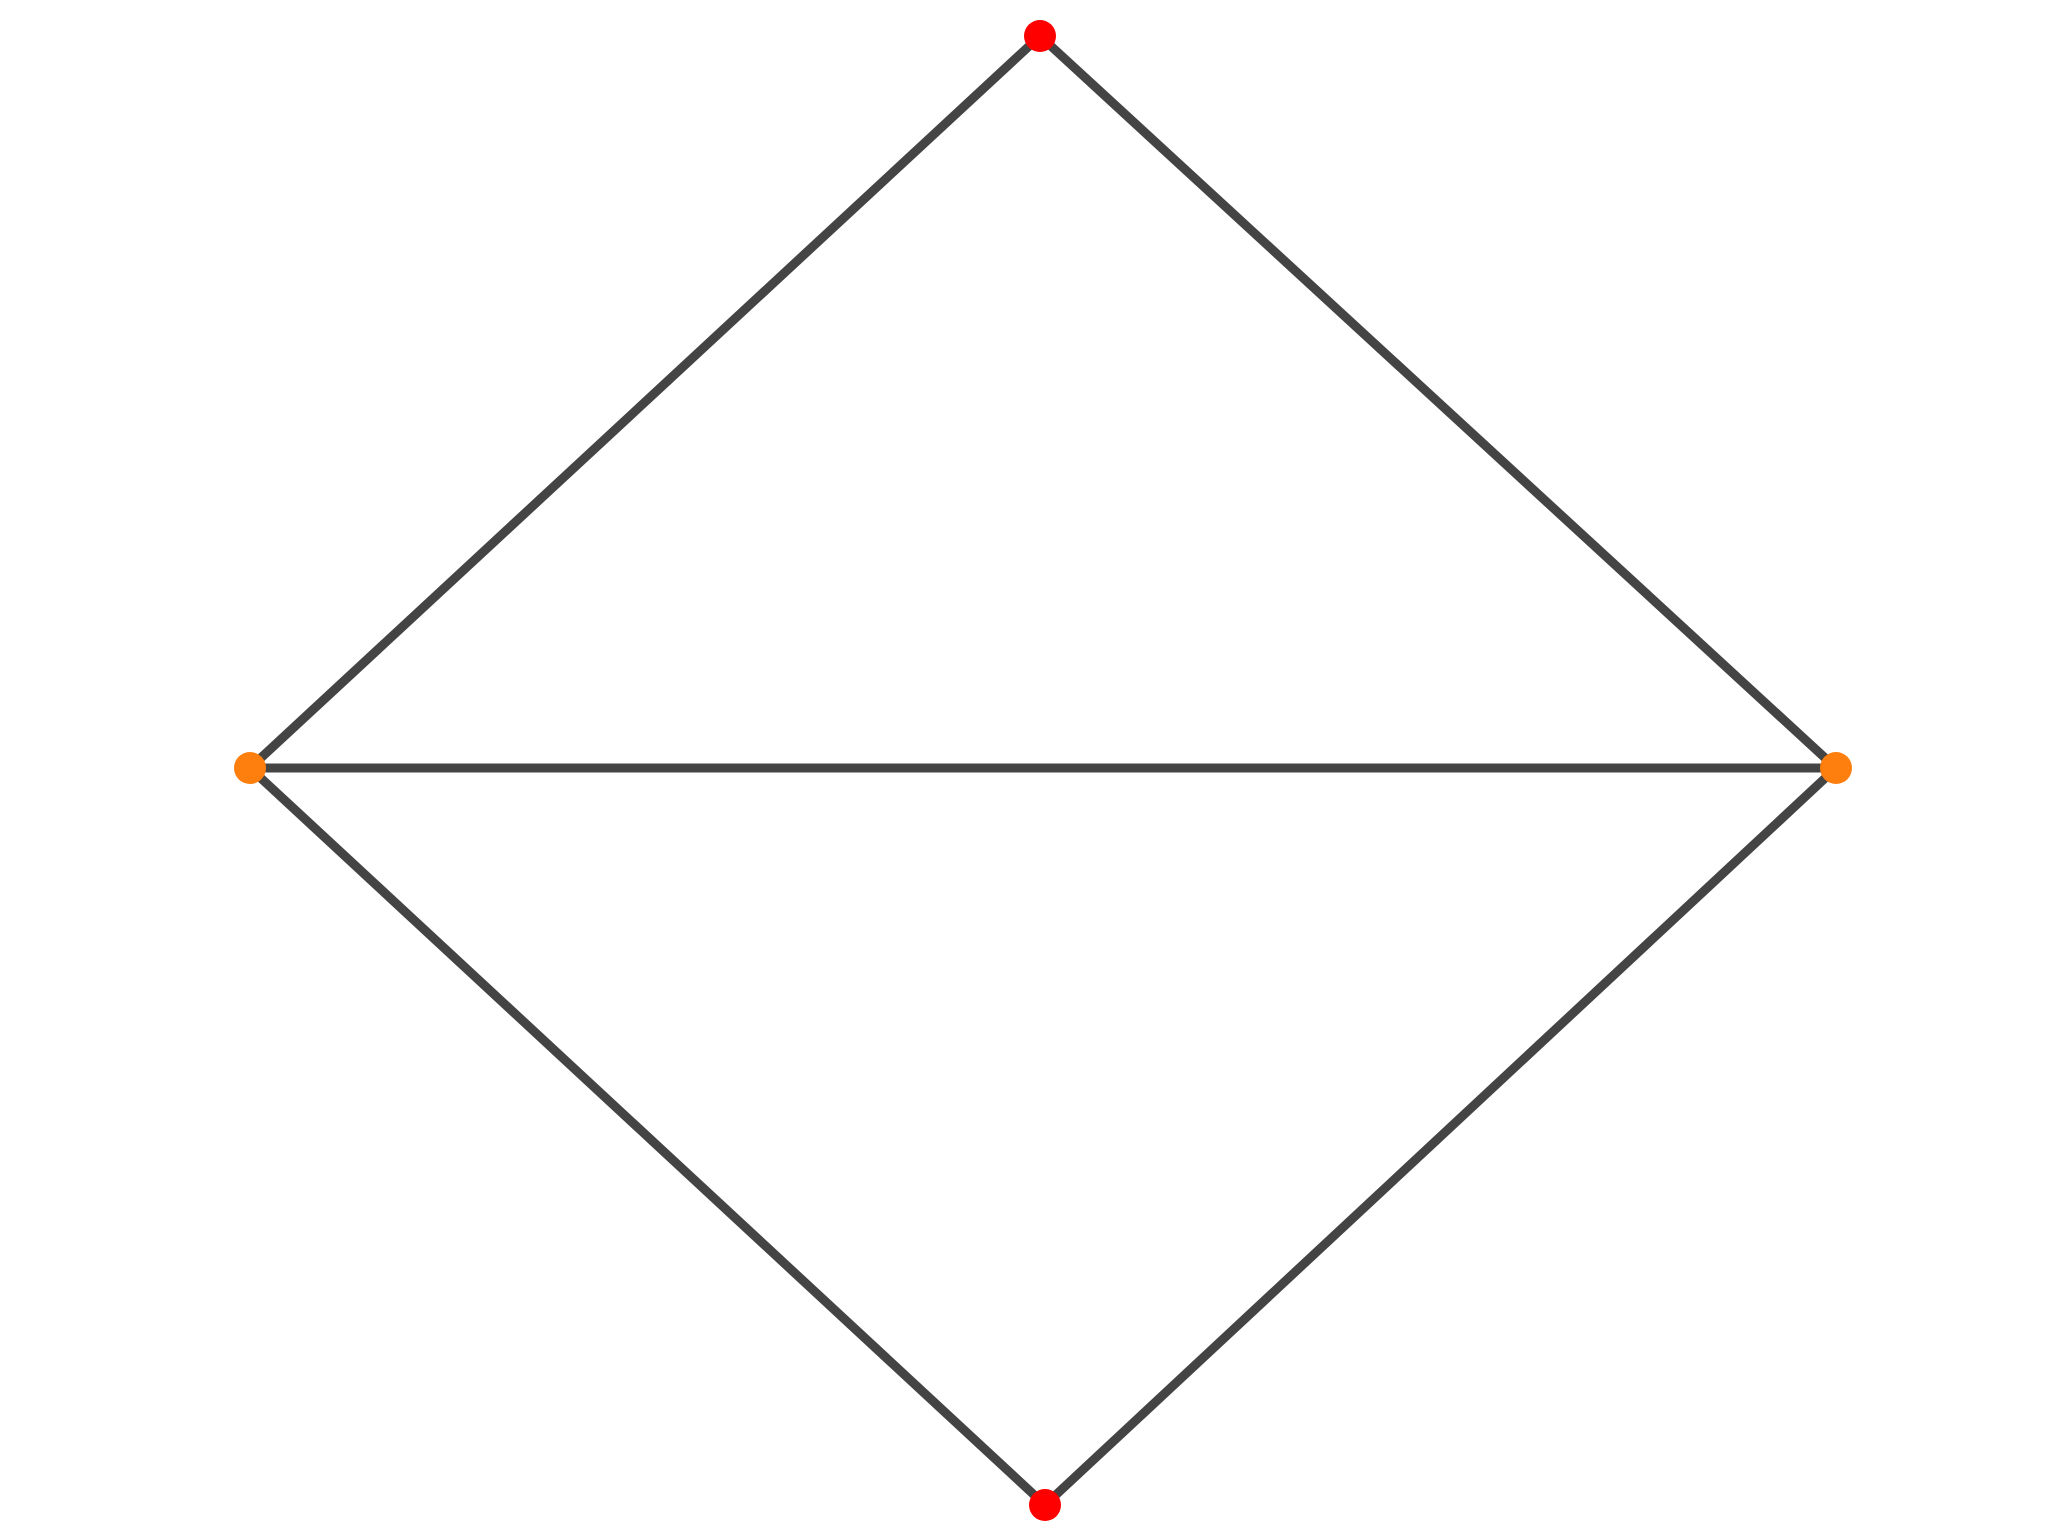 The image size is (2048, 1536). What do you see at coordinates (250, 768) in the screenshot?
I see `node-left` at bounding box center [250, 768].